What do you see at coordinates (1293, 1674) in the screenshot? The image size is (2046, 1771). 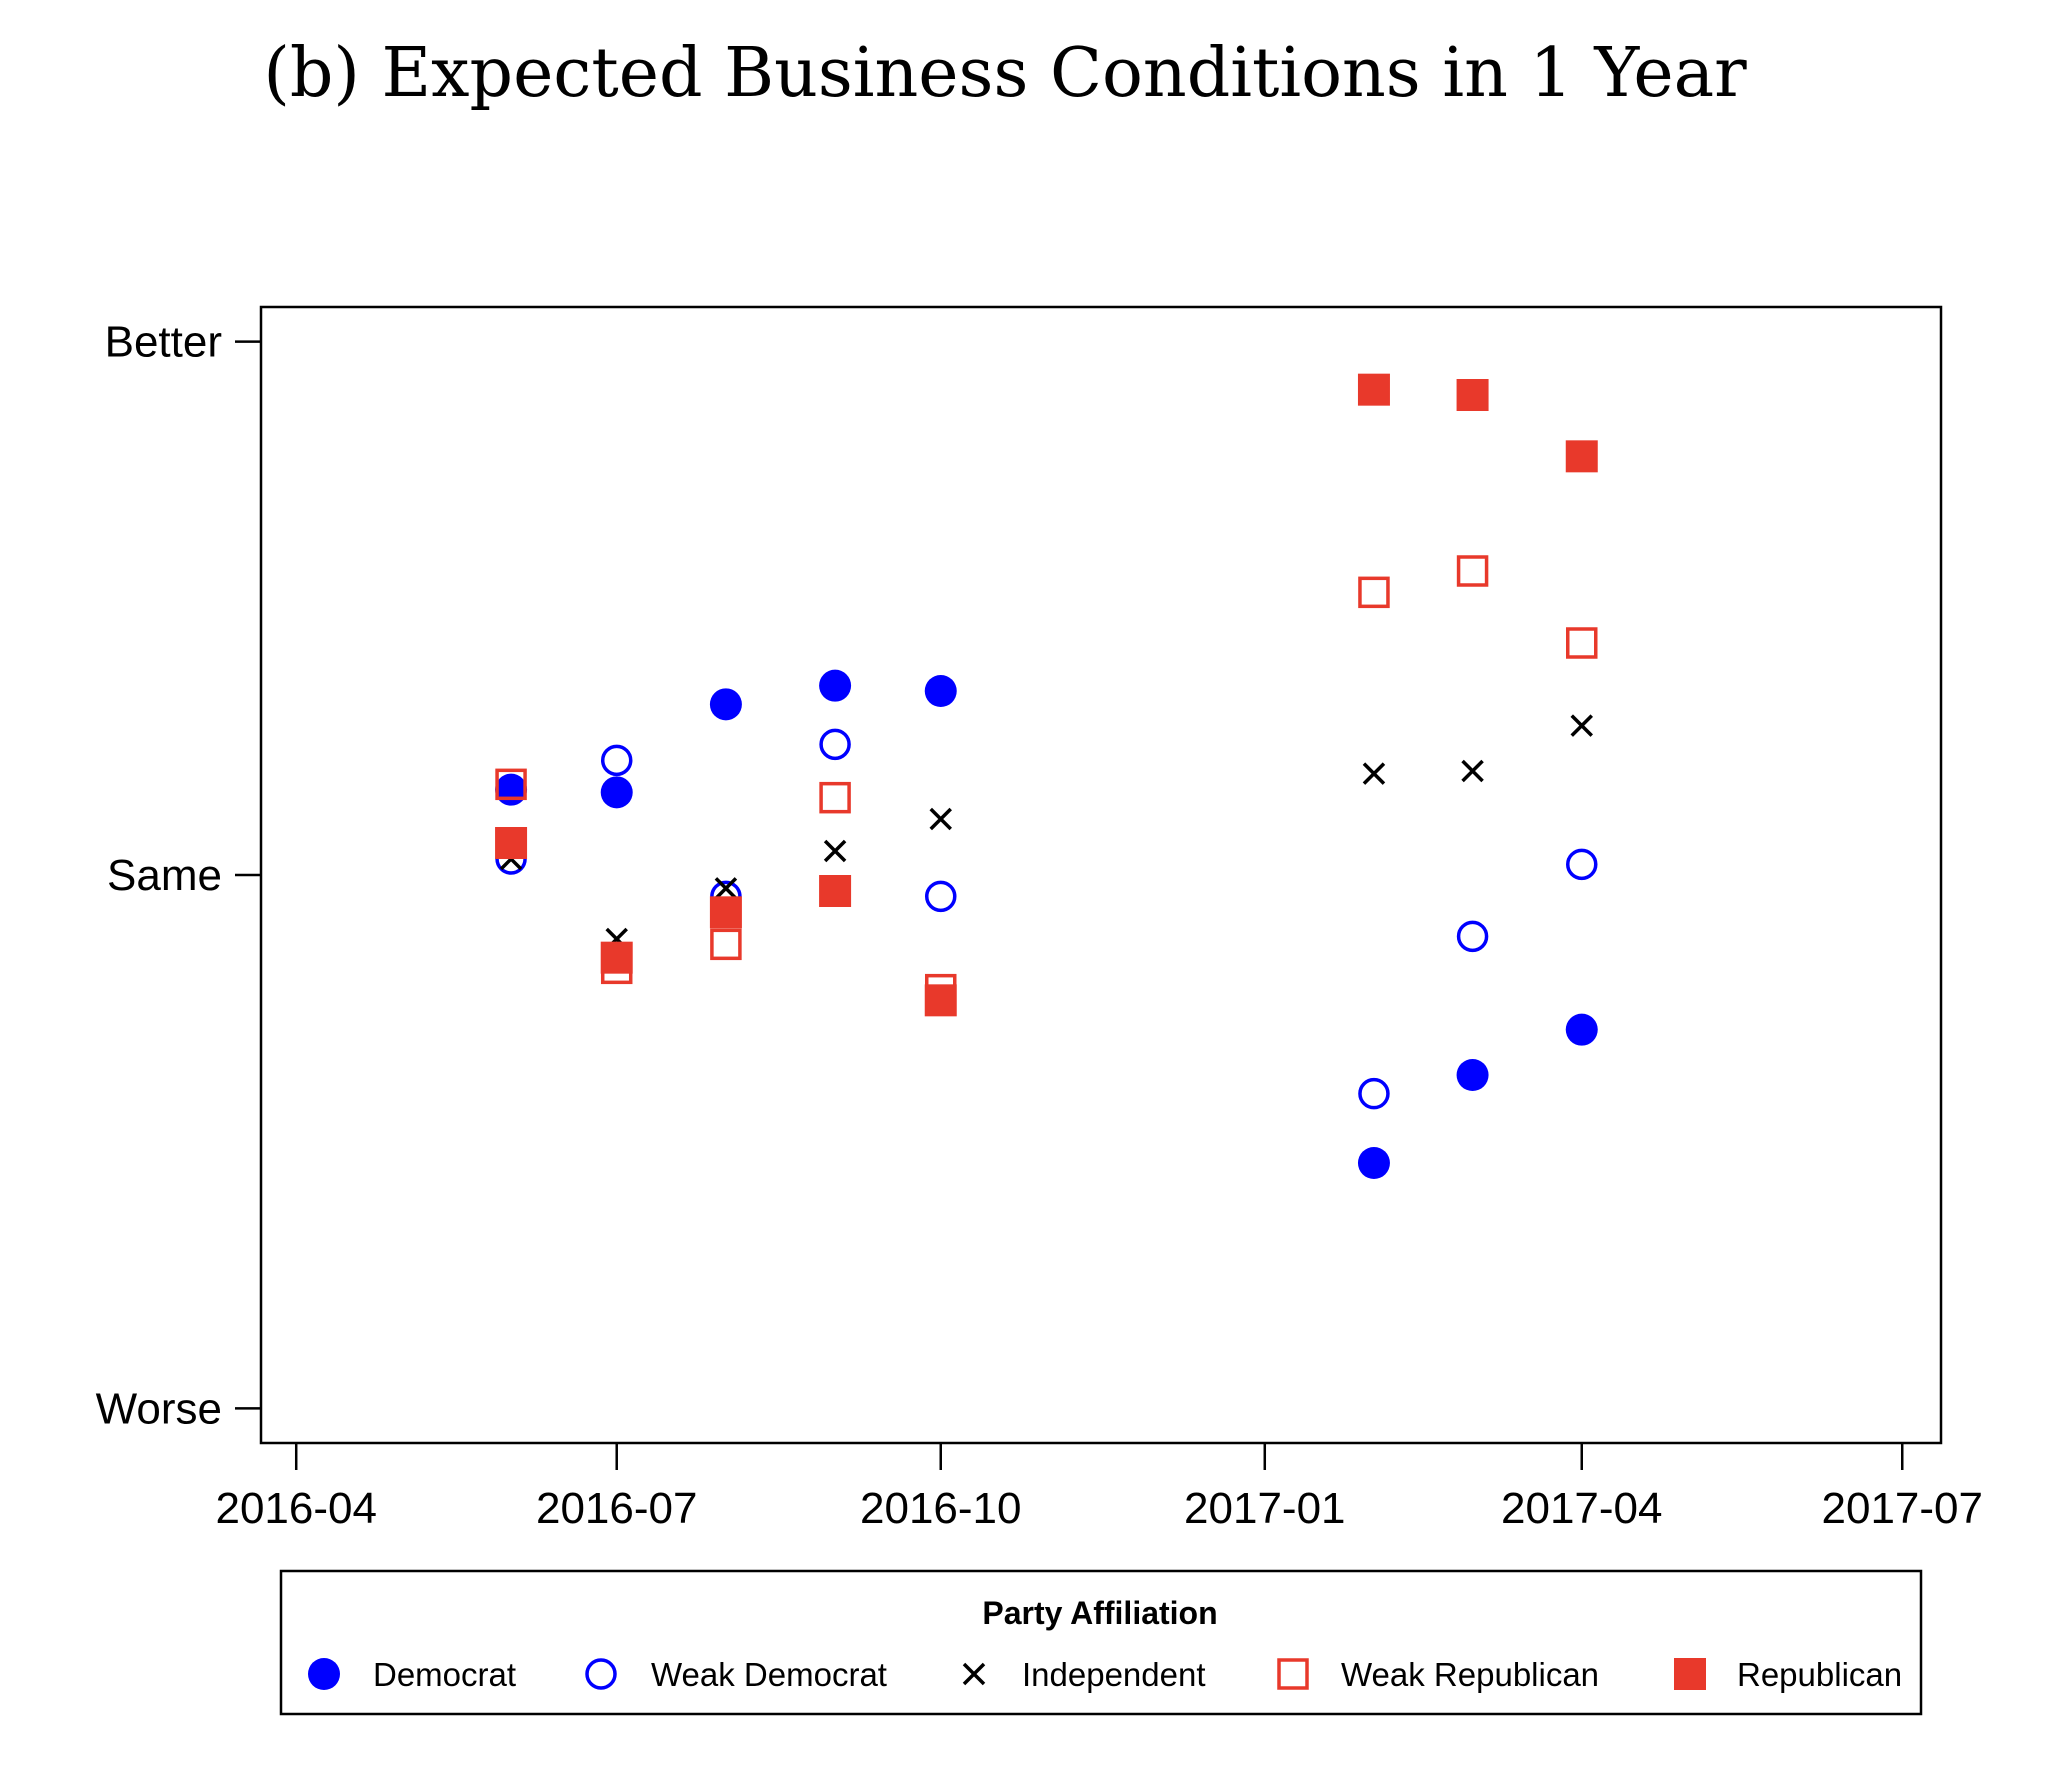 I see `legend-marker-weak-republican` at bounding box center [1293, 1674].